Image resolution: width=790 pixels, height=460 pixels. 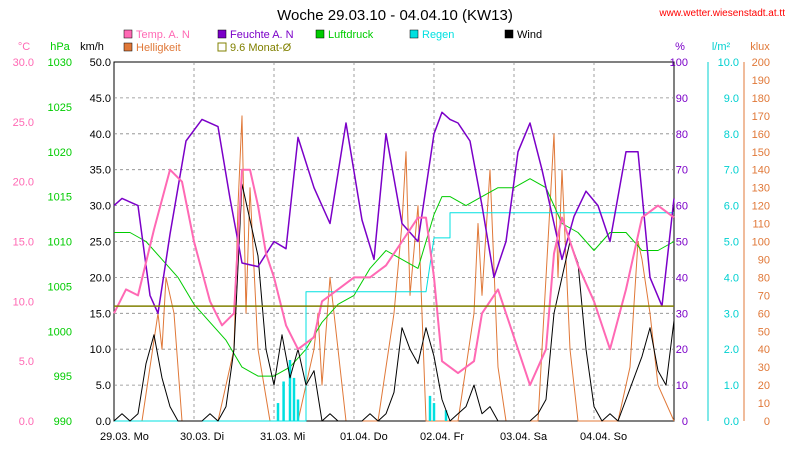 I want to click on tick-label-humidity: 30, so click(x=682, y=314).